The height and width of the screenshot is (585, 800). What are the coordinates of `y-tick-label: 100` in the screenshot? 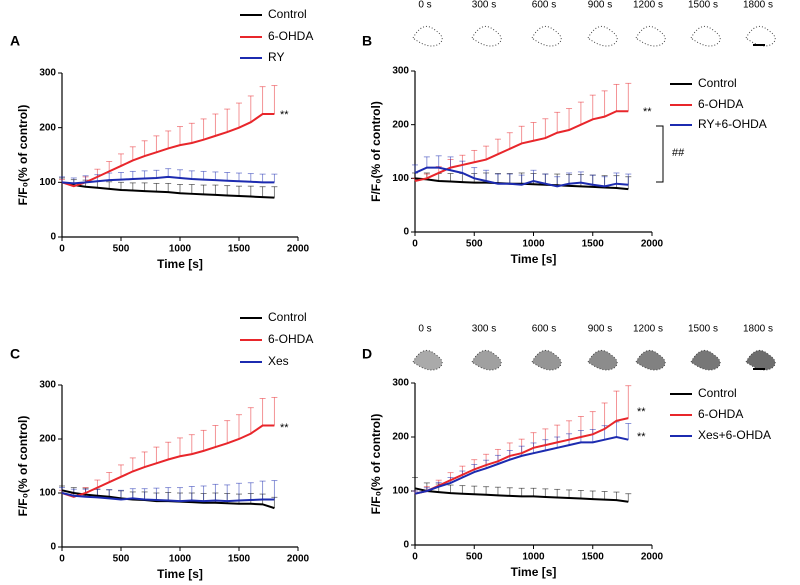 It's located at (400, 178).